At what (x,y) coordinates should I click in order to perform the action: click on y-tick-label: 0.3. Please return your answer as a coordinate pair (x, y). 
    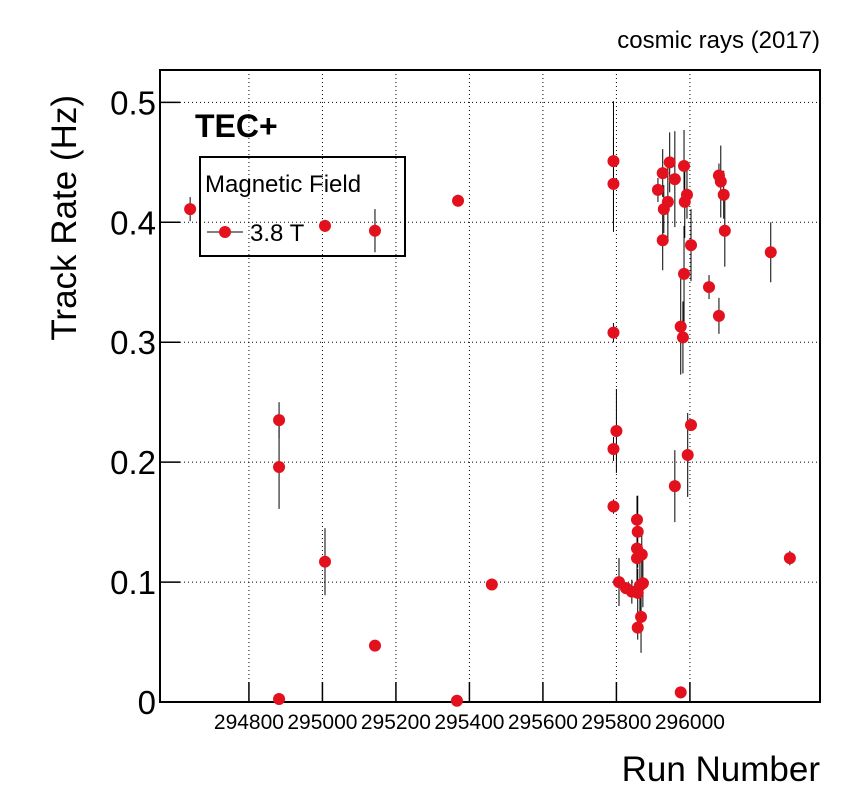
    Looking at the image, I should click on (133, 342).